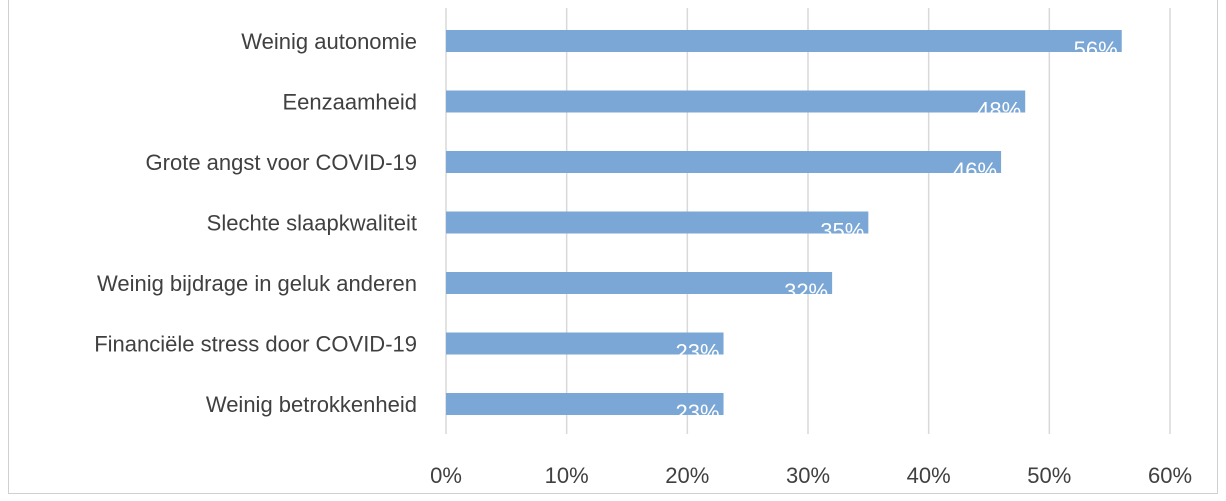  I want to click on category-label: Grote angst voor COVID-19, so click(281, 162).